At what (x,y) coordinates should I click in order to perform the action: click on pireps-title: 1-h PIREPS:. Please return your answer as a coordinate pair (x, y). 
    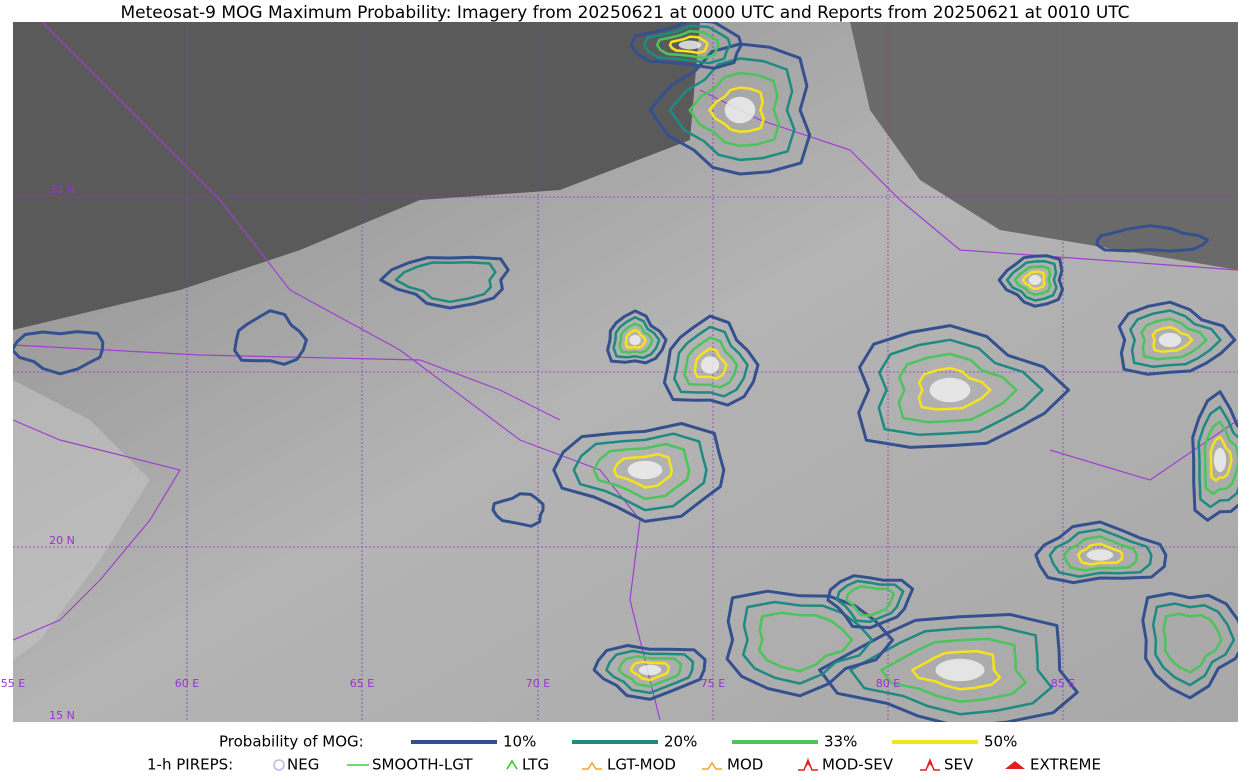
    Looking at the image, I should click on (190, 765).